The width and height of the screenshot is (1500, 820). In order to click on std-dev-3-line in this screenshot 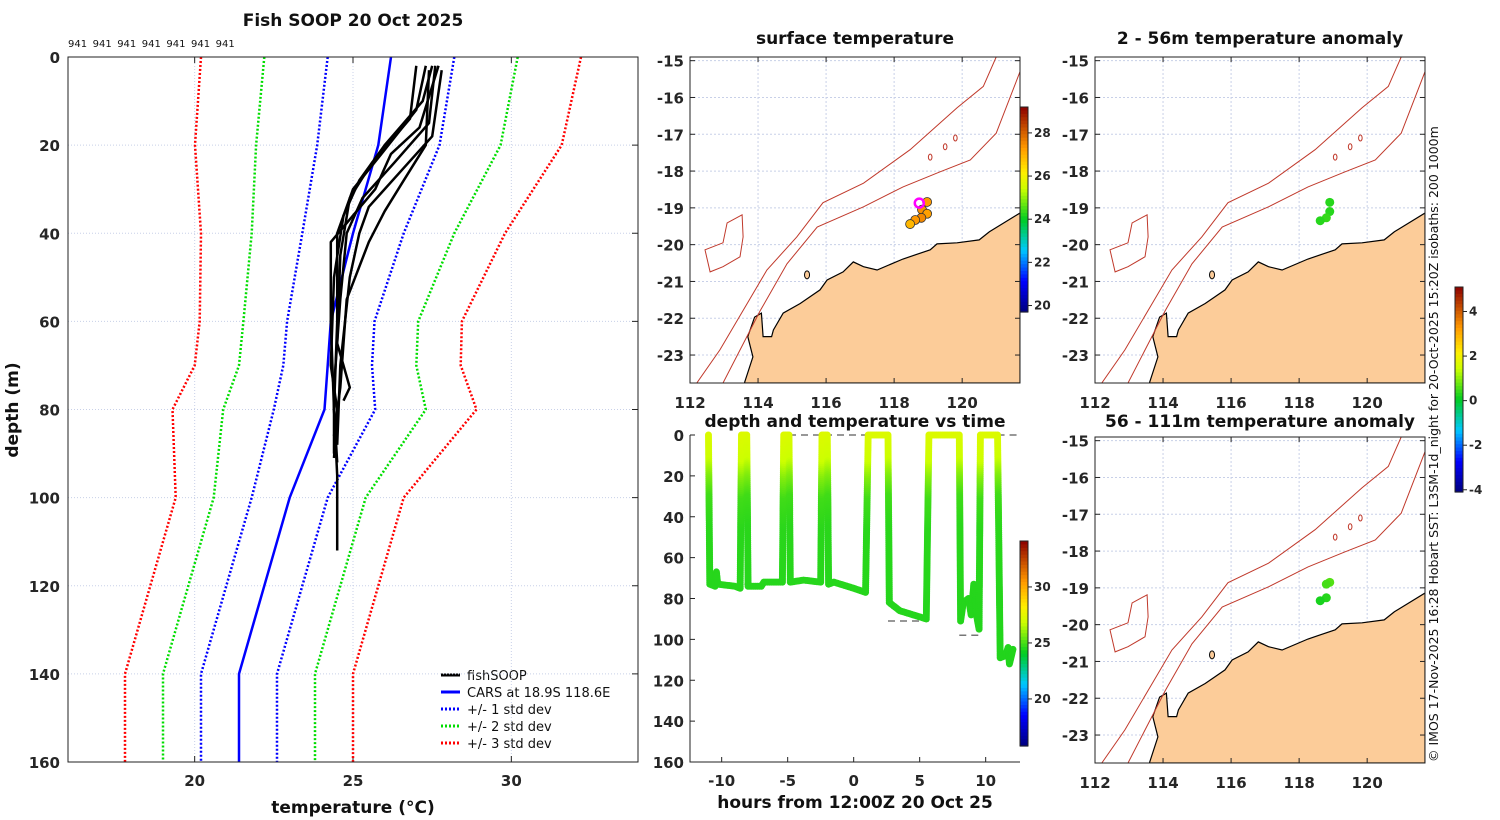, I will do `click(467, 409)`.